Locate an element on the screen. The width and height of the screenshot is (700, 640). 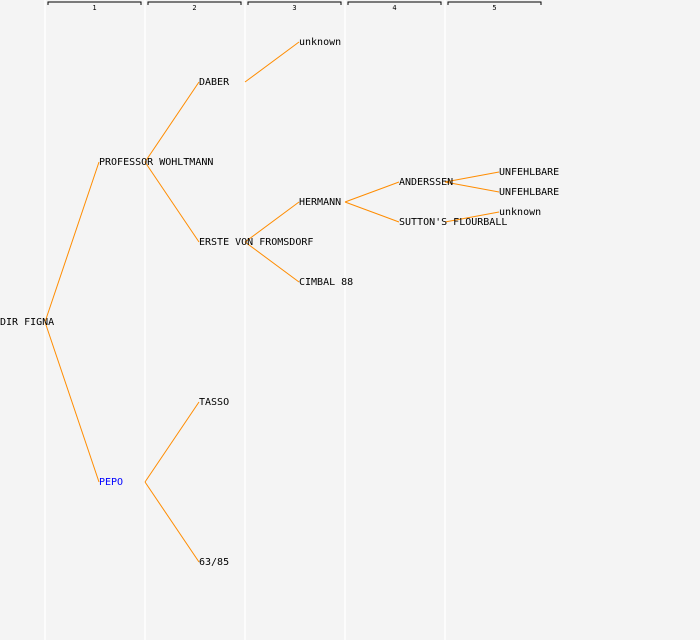
horse-name: 63/85 is located at coordinates (214, 562).